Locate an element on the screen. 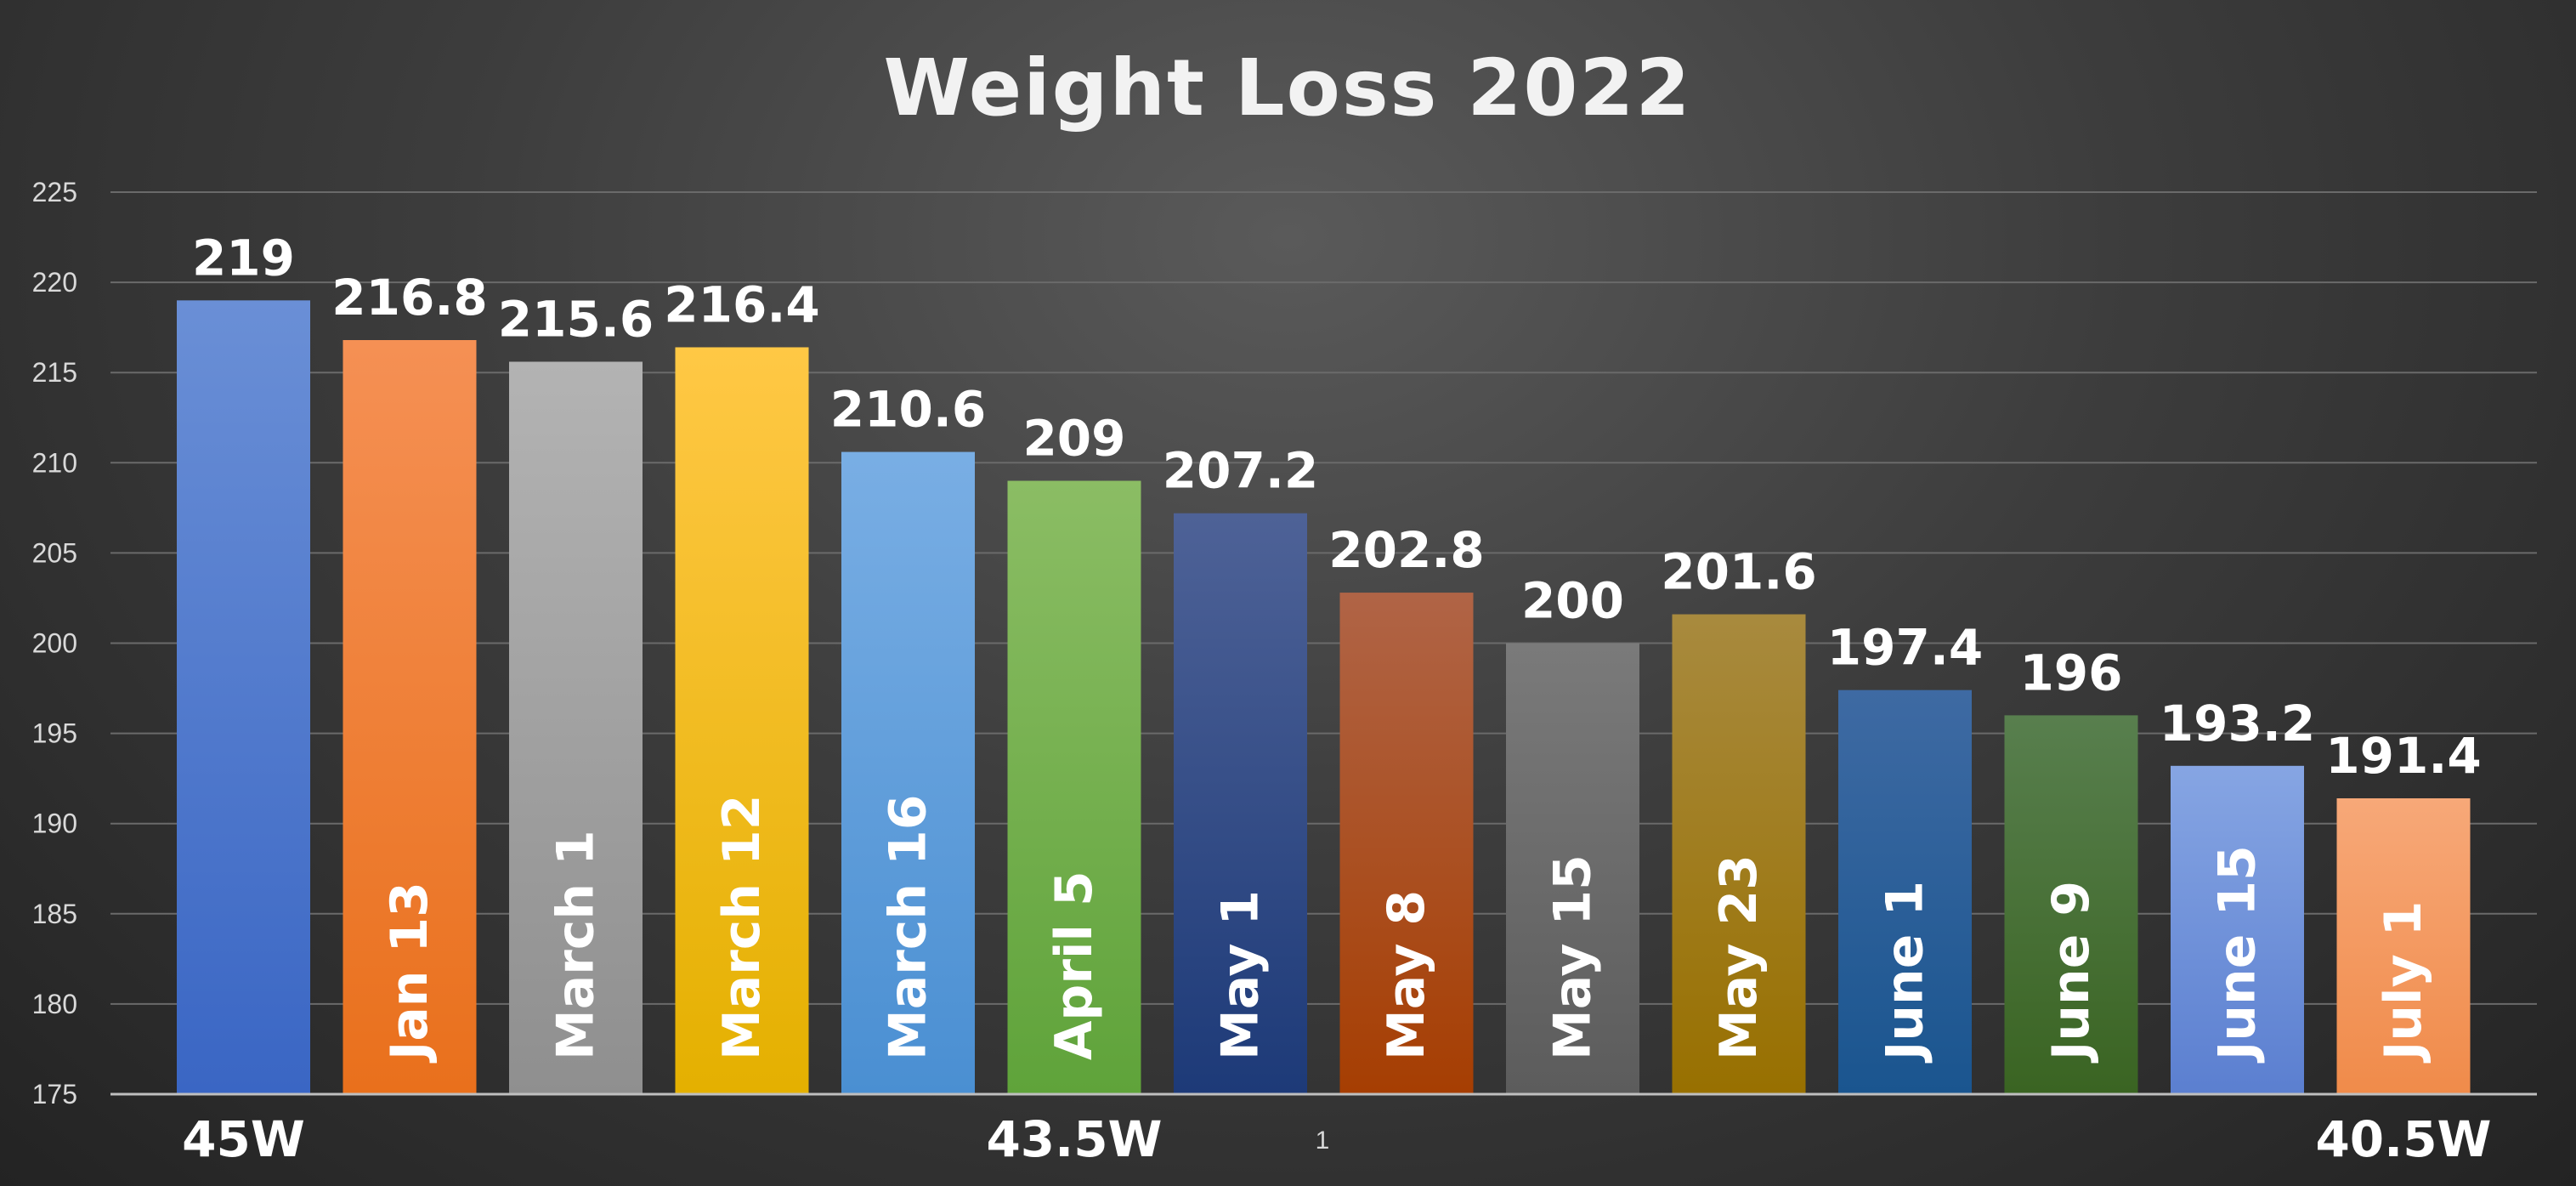 This screenshot has width=2576, height=1186. y-tick-label: 190 is located at coordinates (54, 824).